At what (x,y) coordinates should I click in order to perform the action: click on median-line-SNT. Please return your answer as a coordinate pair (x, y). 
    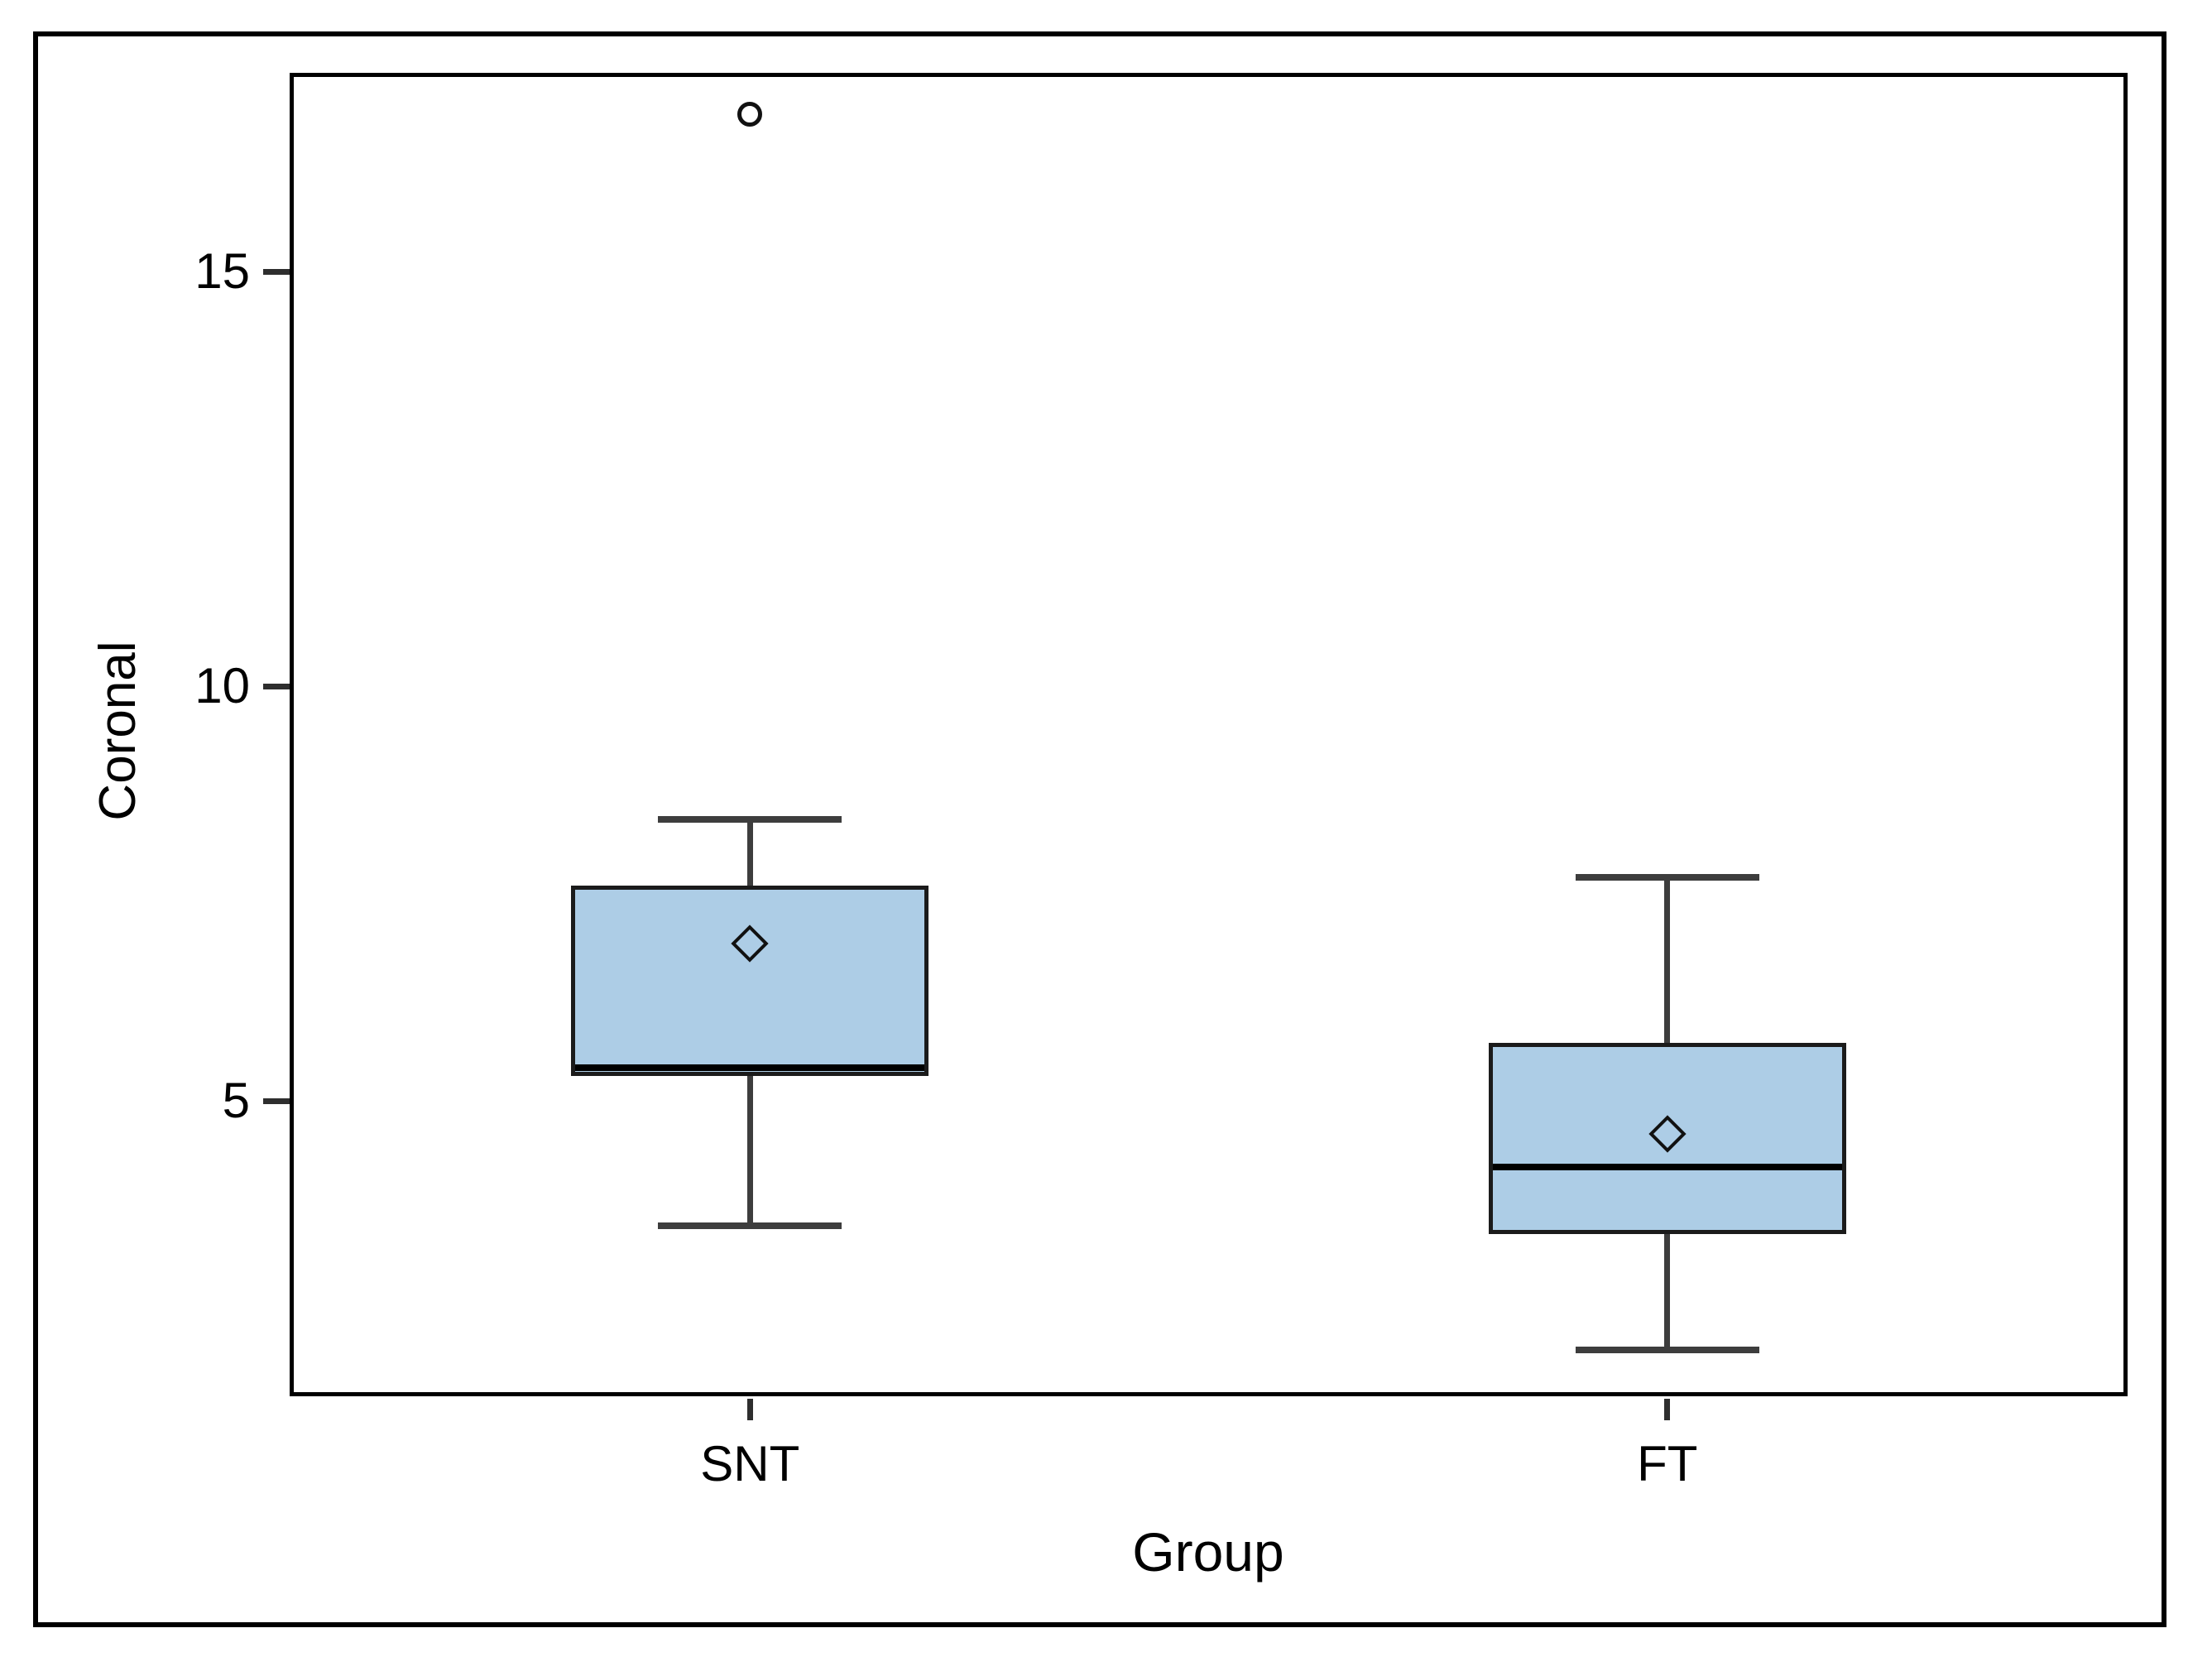
    Looking at the image, I should click on (750, 1068).